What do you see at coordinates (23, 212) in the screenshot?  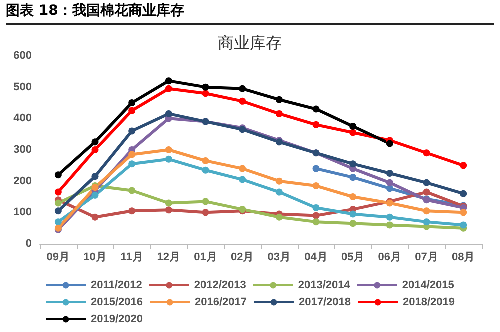 I see `y-tick-label: 100` at bounding box center [23, 212].